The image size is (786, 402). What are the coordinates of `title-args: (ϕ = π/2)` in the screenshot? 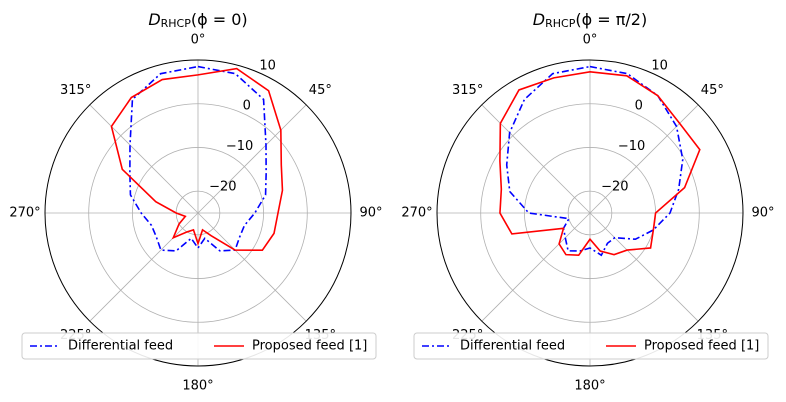 It's located at (611, 19).